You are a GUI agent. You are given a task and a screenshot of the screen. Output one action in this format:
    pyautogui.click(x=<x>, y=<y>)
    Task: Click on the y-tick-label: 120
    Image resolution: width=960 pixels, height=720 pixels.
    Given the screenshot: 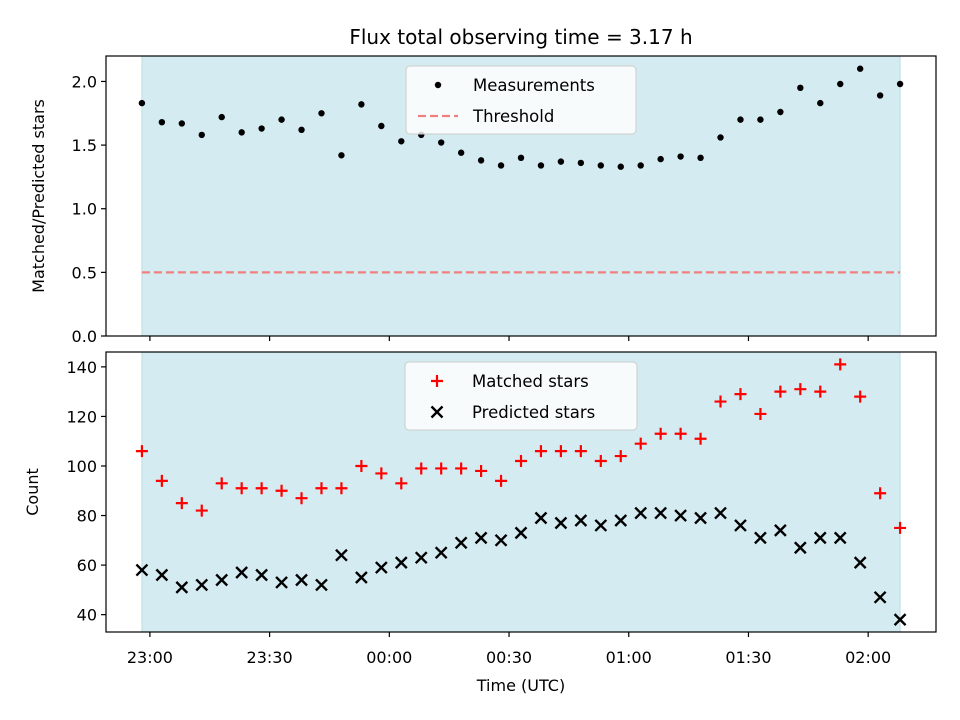 What is the action you would take?
    pyautogui.click(x=81, y=416)
    